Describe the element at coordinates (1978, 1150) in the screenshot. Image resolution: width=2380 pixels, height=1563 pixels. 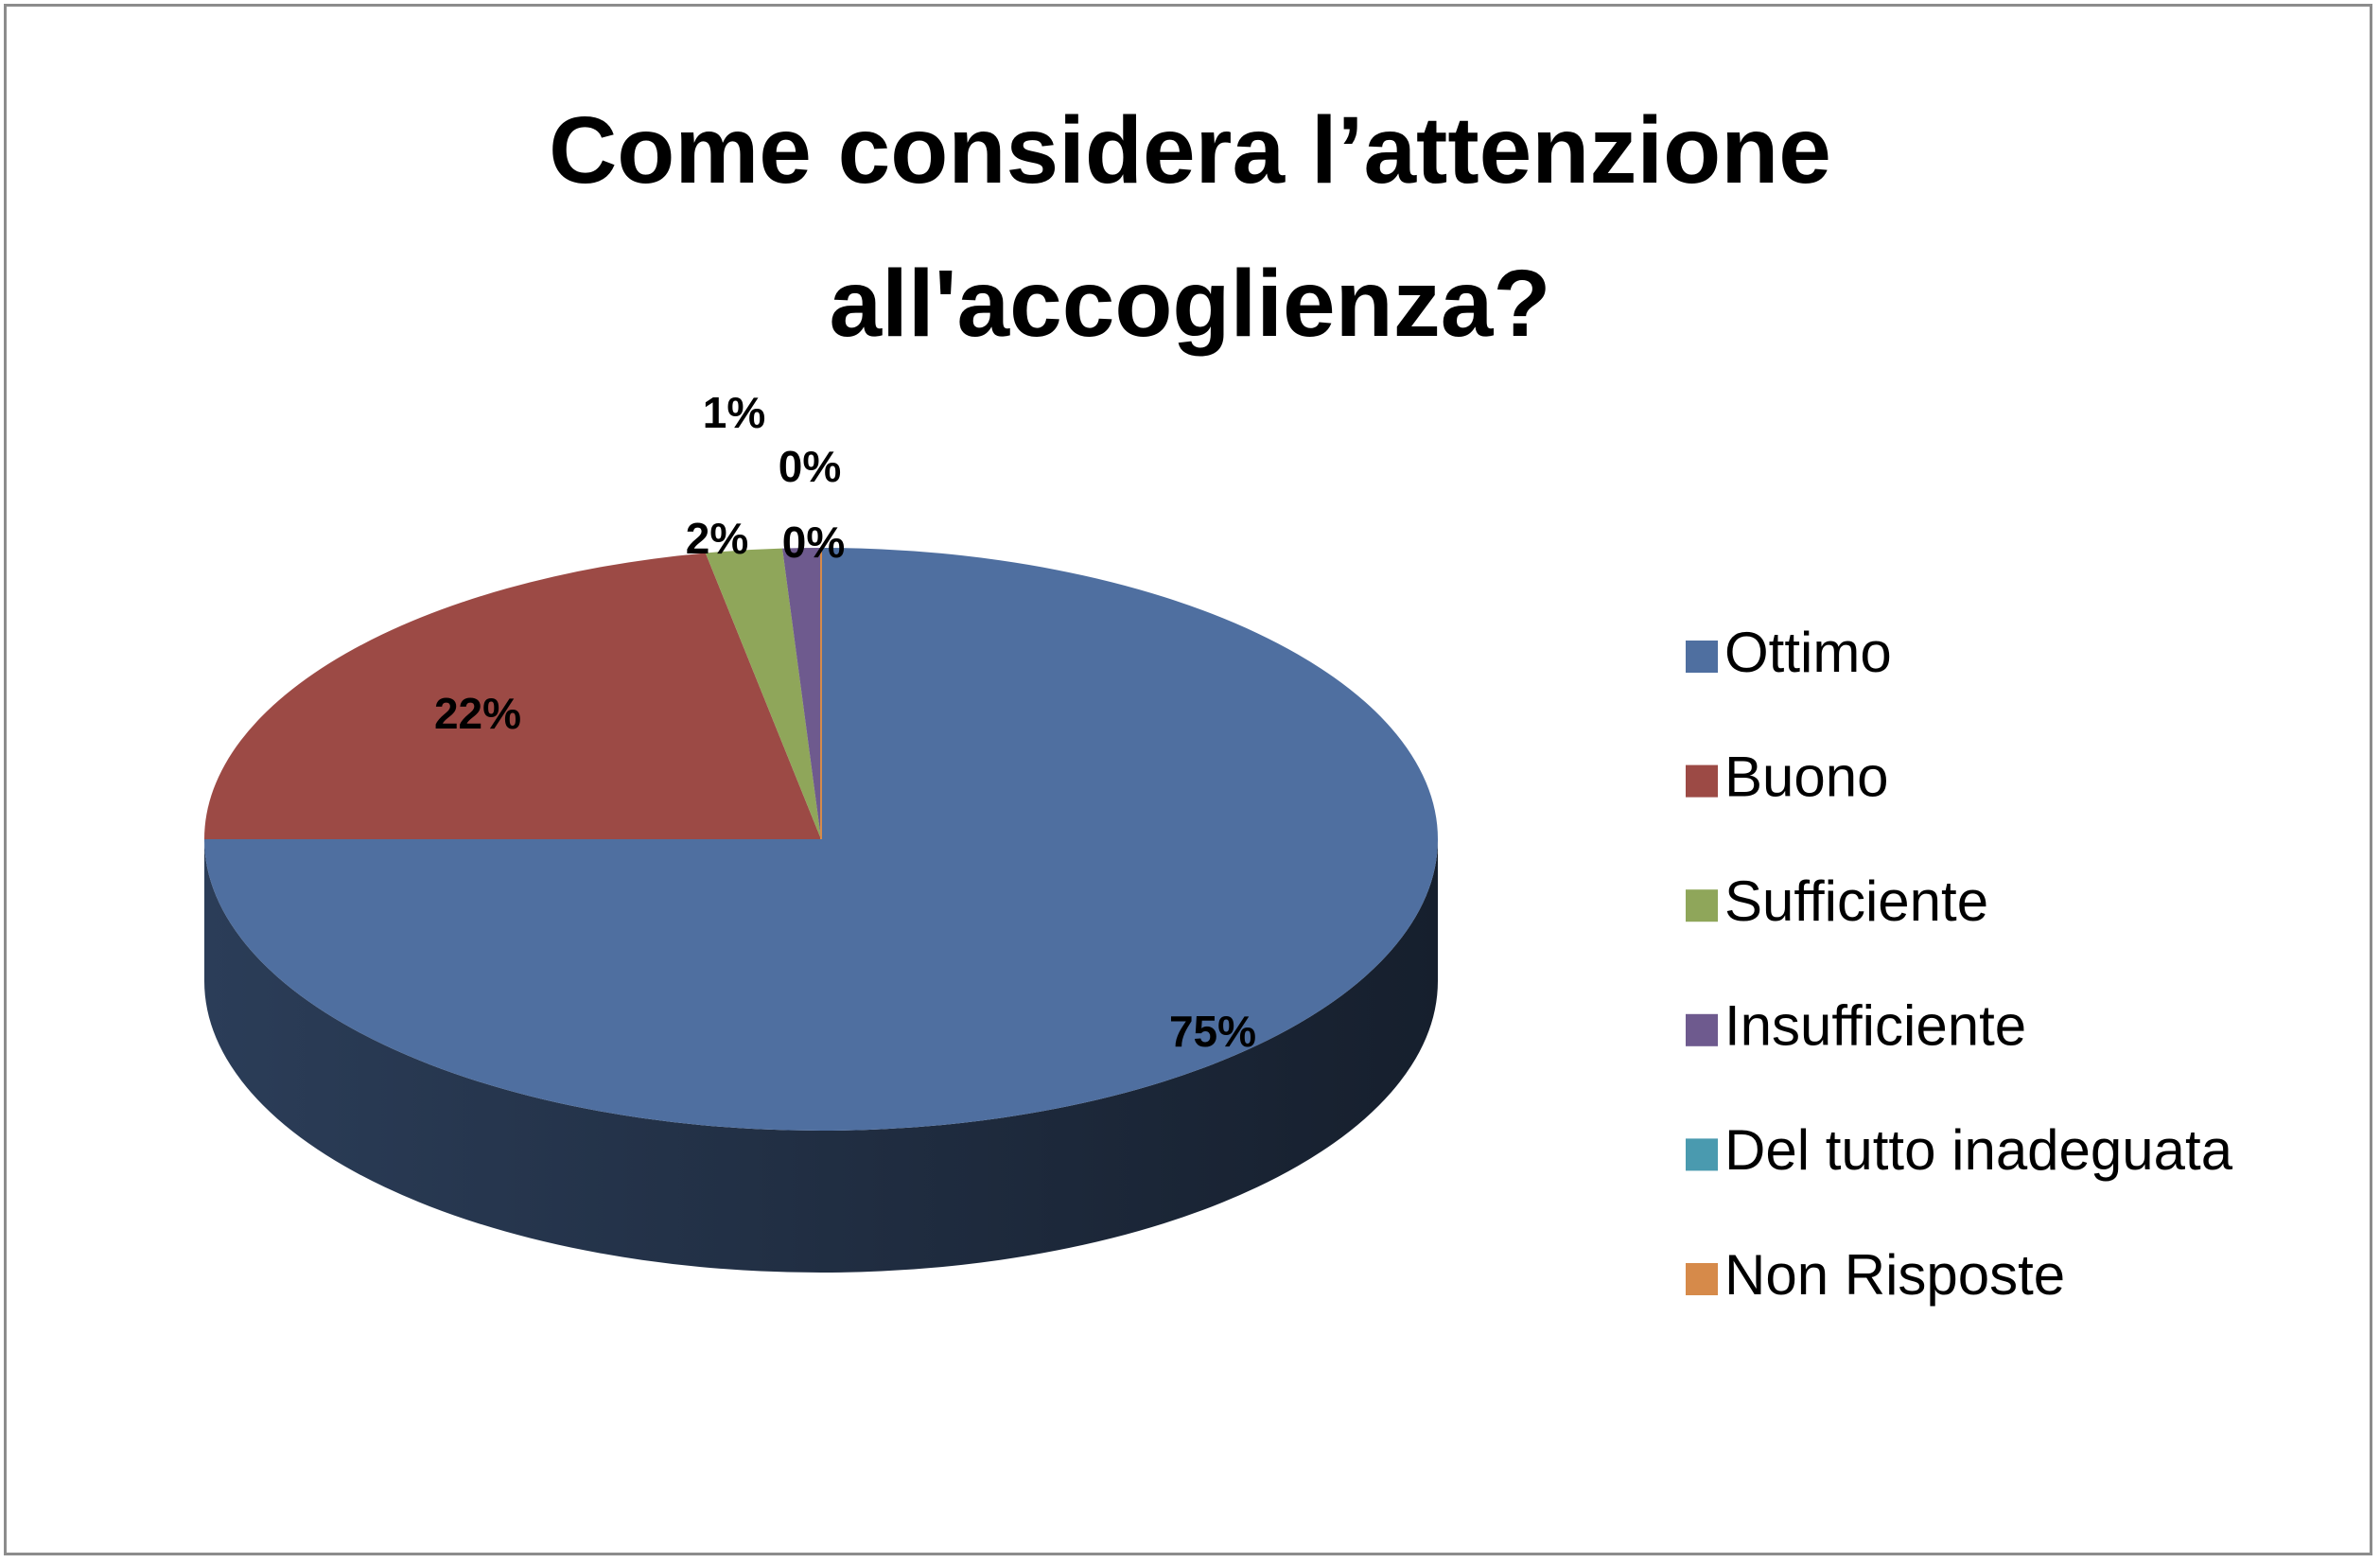
I see `legend-label: Del tutto inadeguata` at that location.